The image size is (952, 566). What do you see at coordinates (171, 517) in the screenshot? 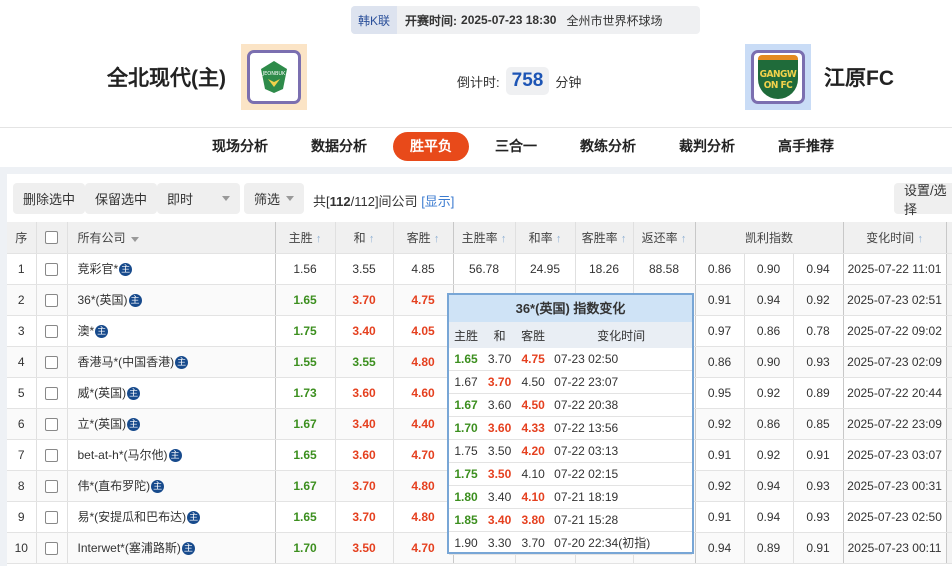
I see `company-name: 易*(安提瓜和巴布达) 主` at bounding box center [171, 517].